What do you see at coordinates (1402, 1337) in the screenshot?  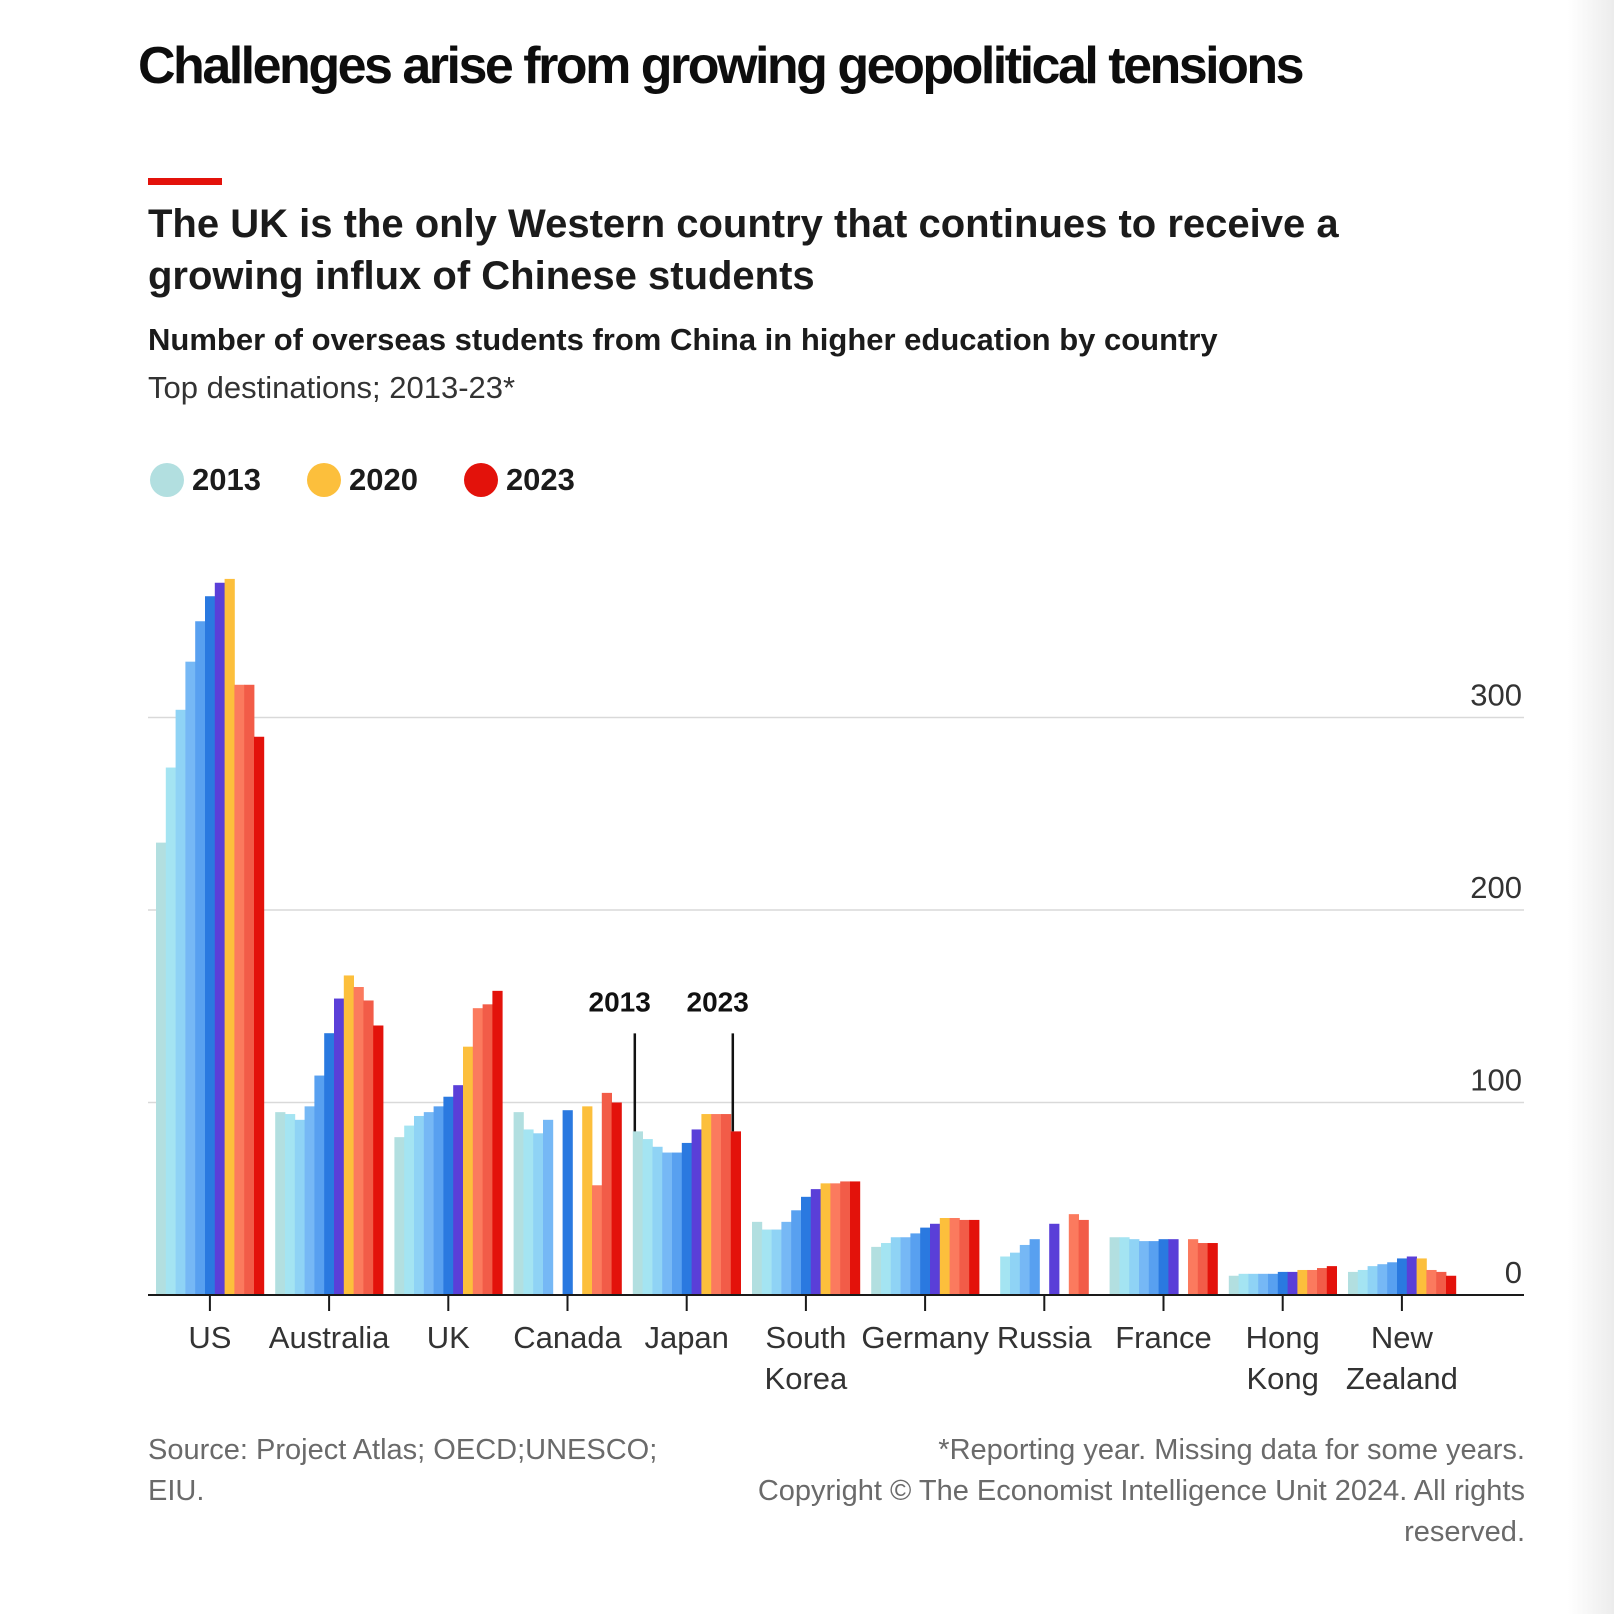 I see `x-tick-label: New` at bounding box center [1402, 1337].